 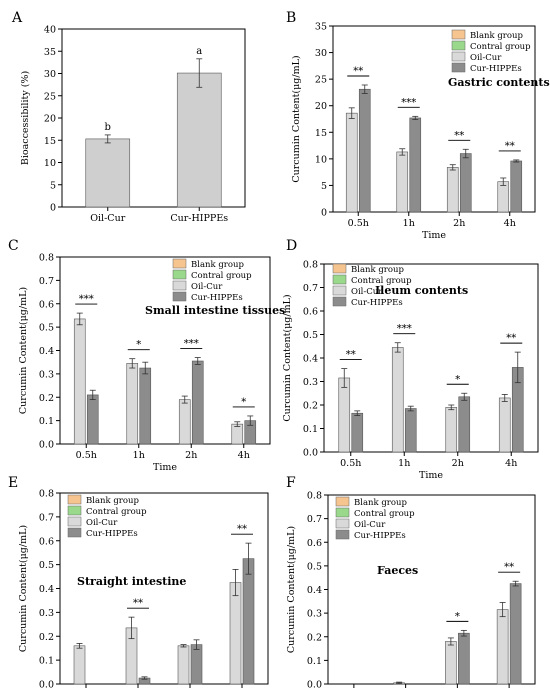 I want to click on panel-label: C, so click(x=13, y=246).